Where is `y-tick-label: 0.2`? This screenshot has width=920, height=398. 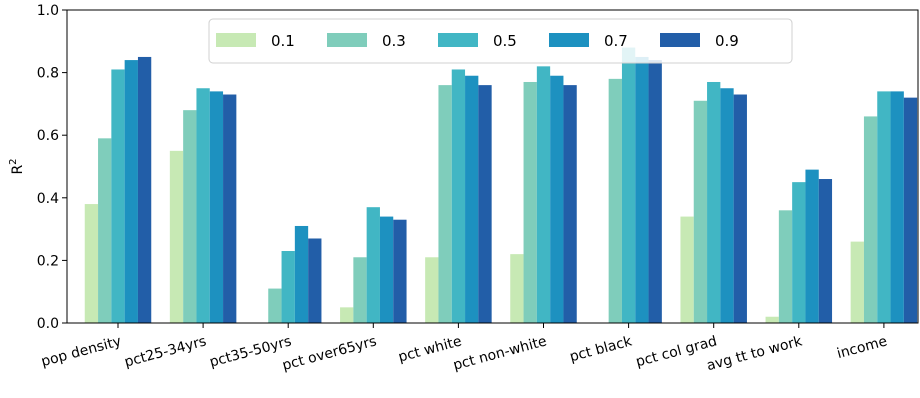 y-tick-label: 0.2 is located at coordinates (48, 261).